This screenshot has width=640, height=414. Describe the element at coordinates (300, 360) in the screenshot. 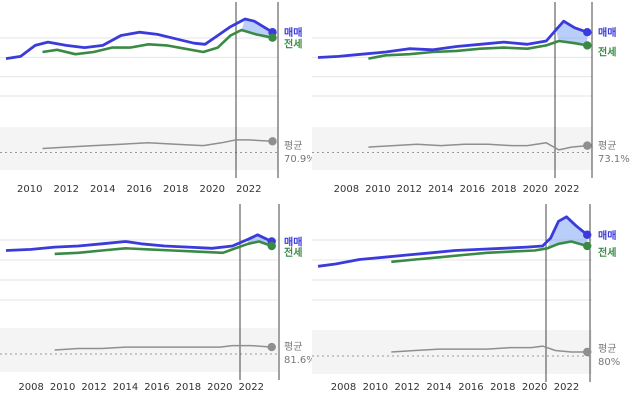

I see `avg-value-label: 81.6%` at that location.